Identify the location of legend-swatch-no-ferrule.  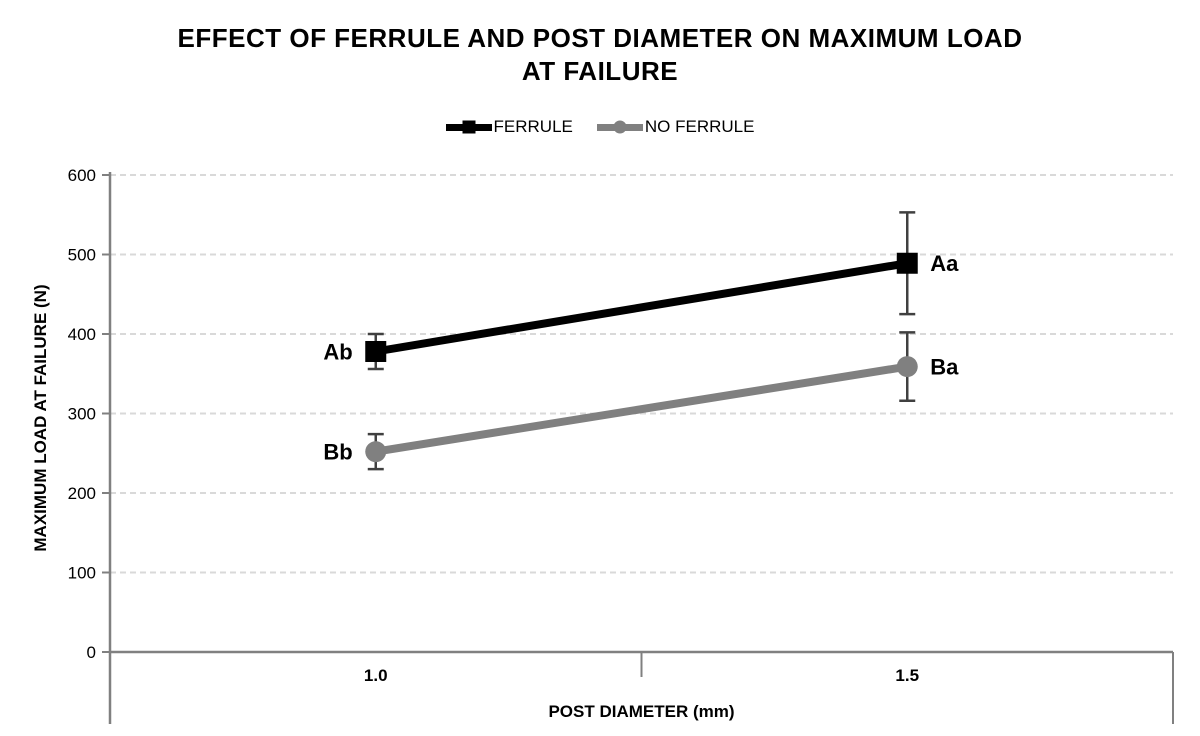
(619, 127).